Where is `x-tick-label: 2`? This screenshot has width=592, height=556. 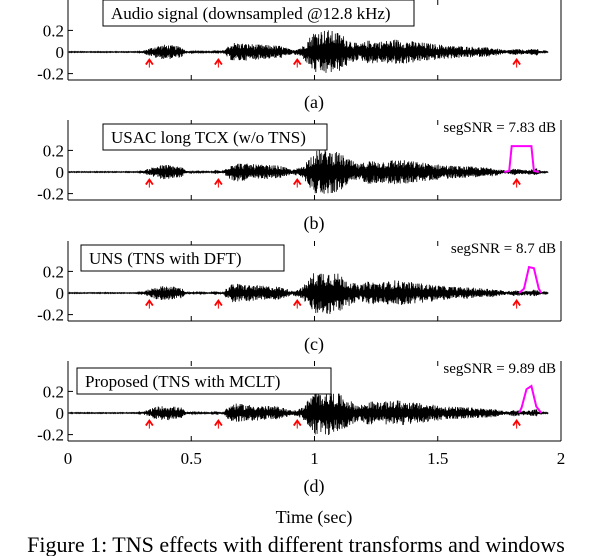
x-tick-label: 2 is located at coordinates (561, 458).